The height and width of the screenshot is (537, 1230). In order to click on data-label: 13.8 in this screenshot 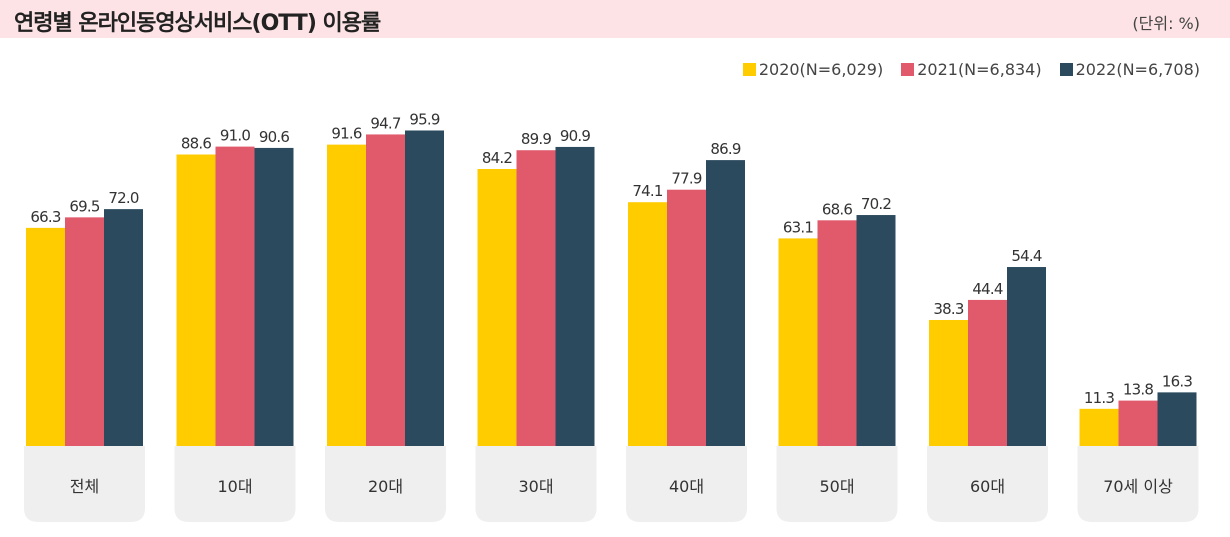, I will do `click(1138, 390)`.